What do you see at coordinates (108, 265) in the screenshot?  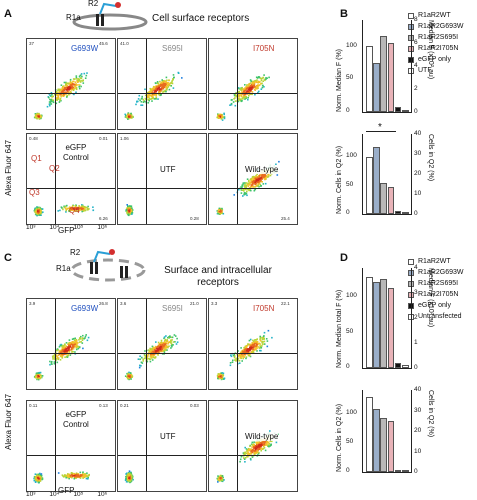 I see `schematic-c-icon` at bounding box center [108, 265].